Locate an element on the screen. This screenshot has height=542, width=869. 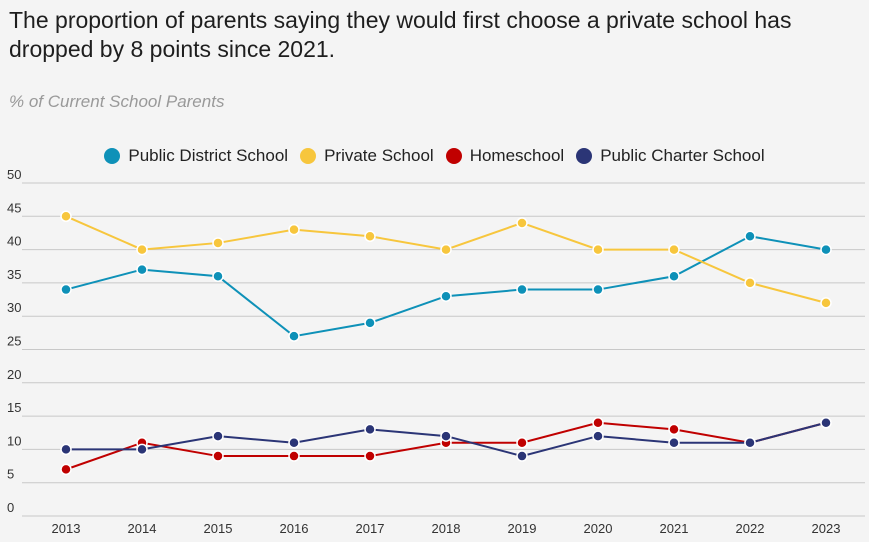
legend-item: Private School is located at coordinates (367, 156).